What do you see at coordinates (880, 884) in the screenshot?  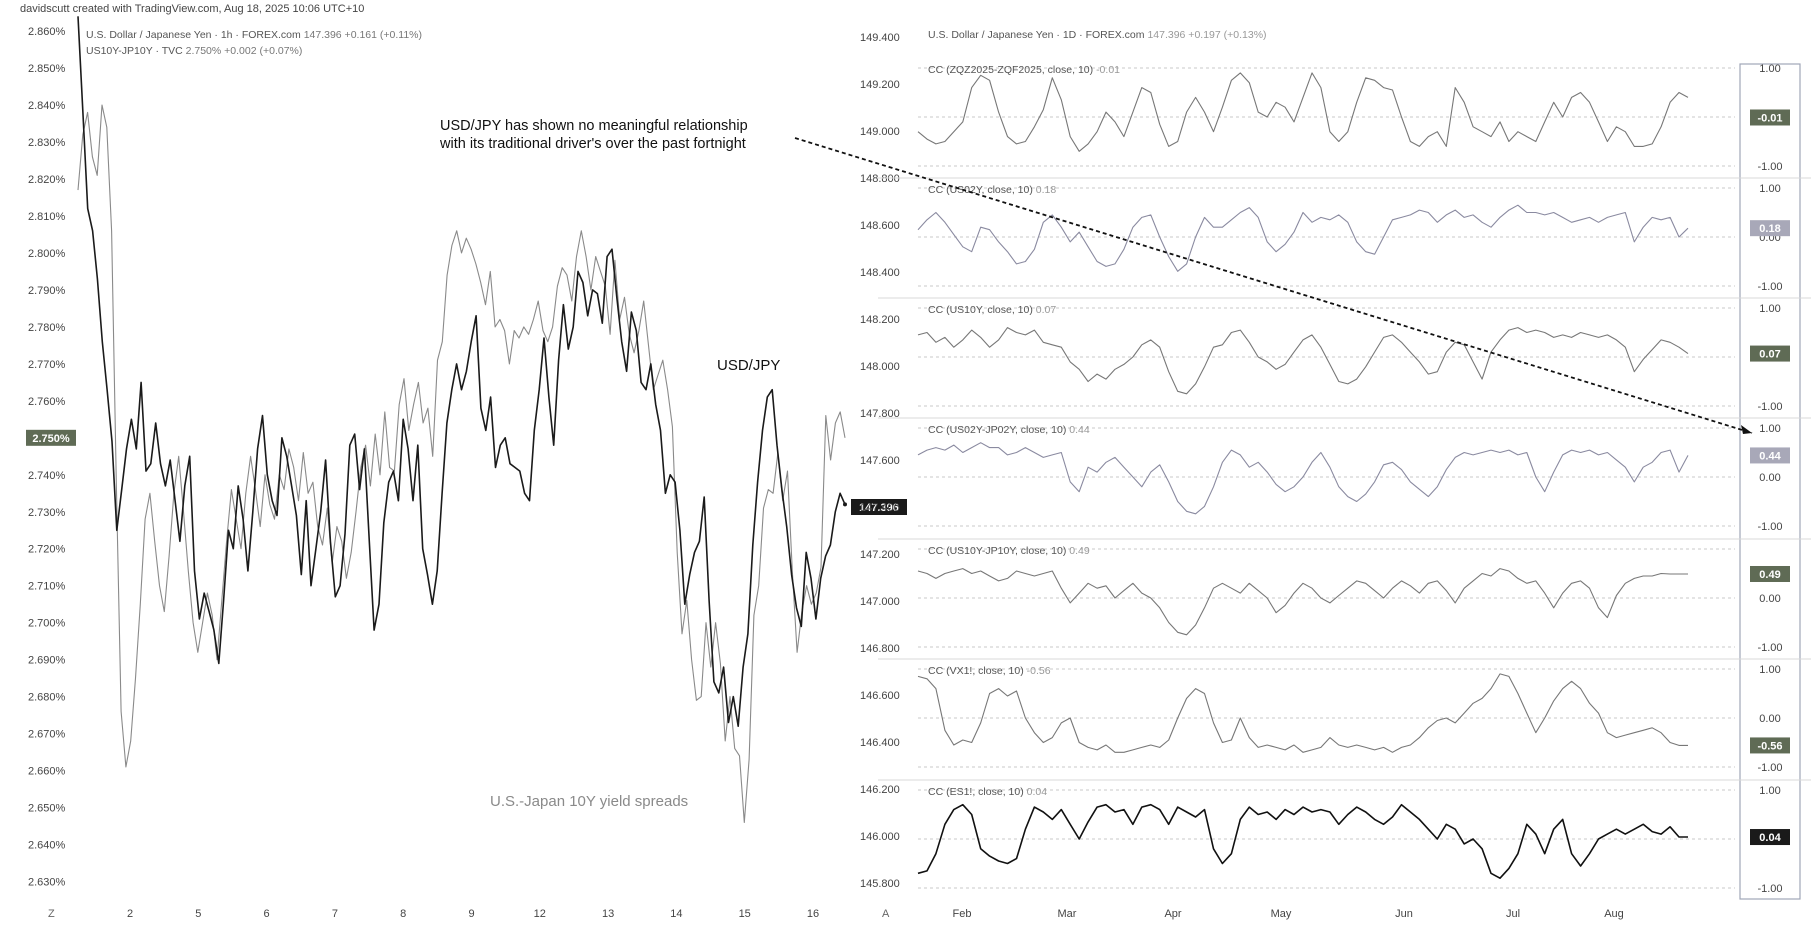 I see `right-price-tick: 145.800` at bounding box center [880, 884].